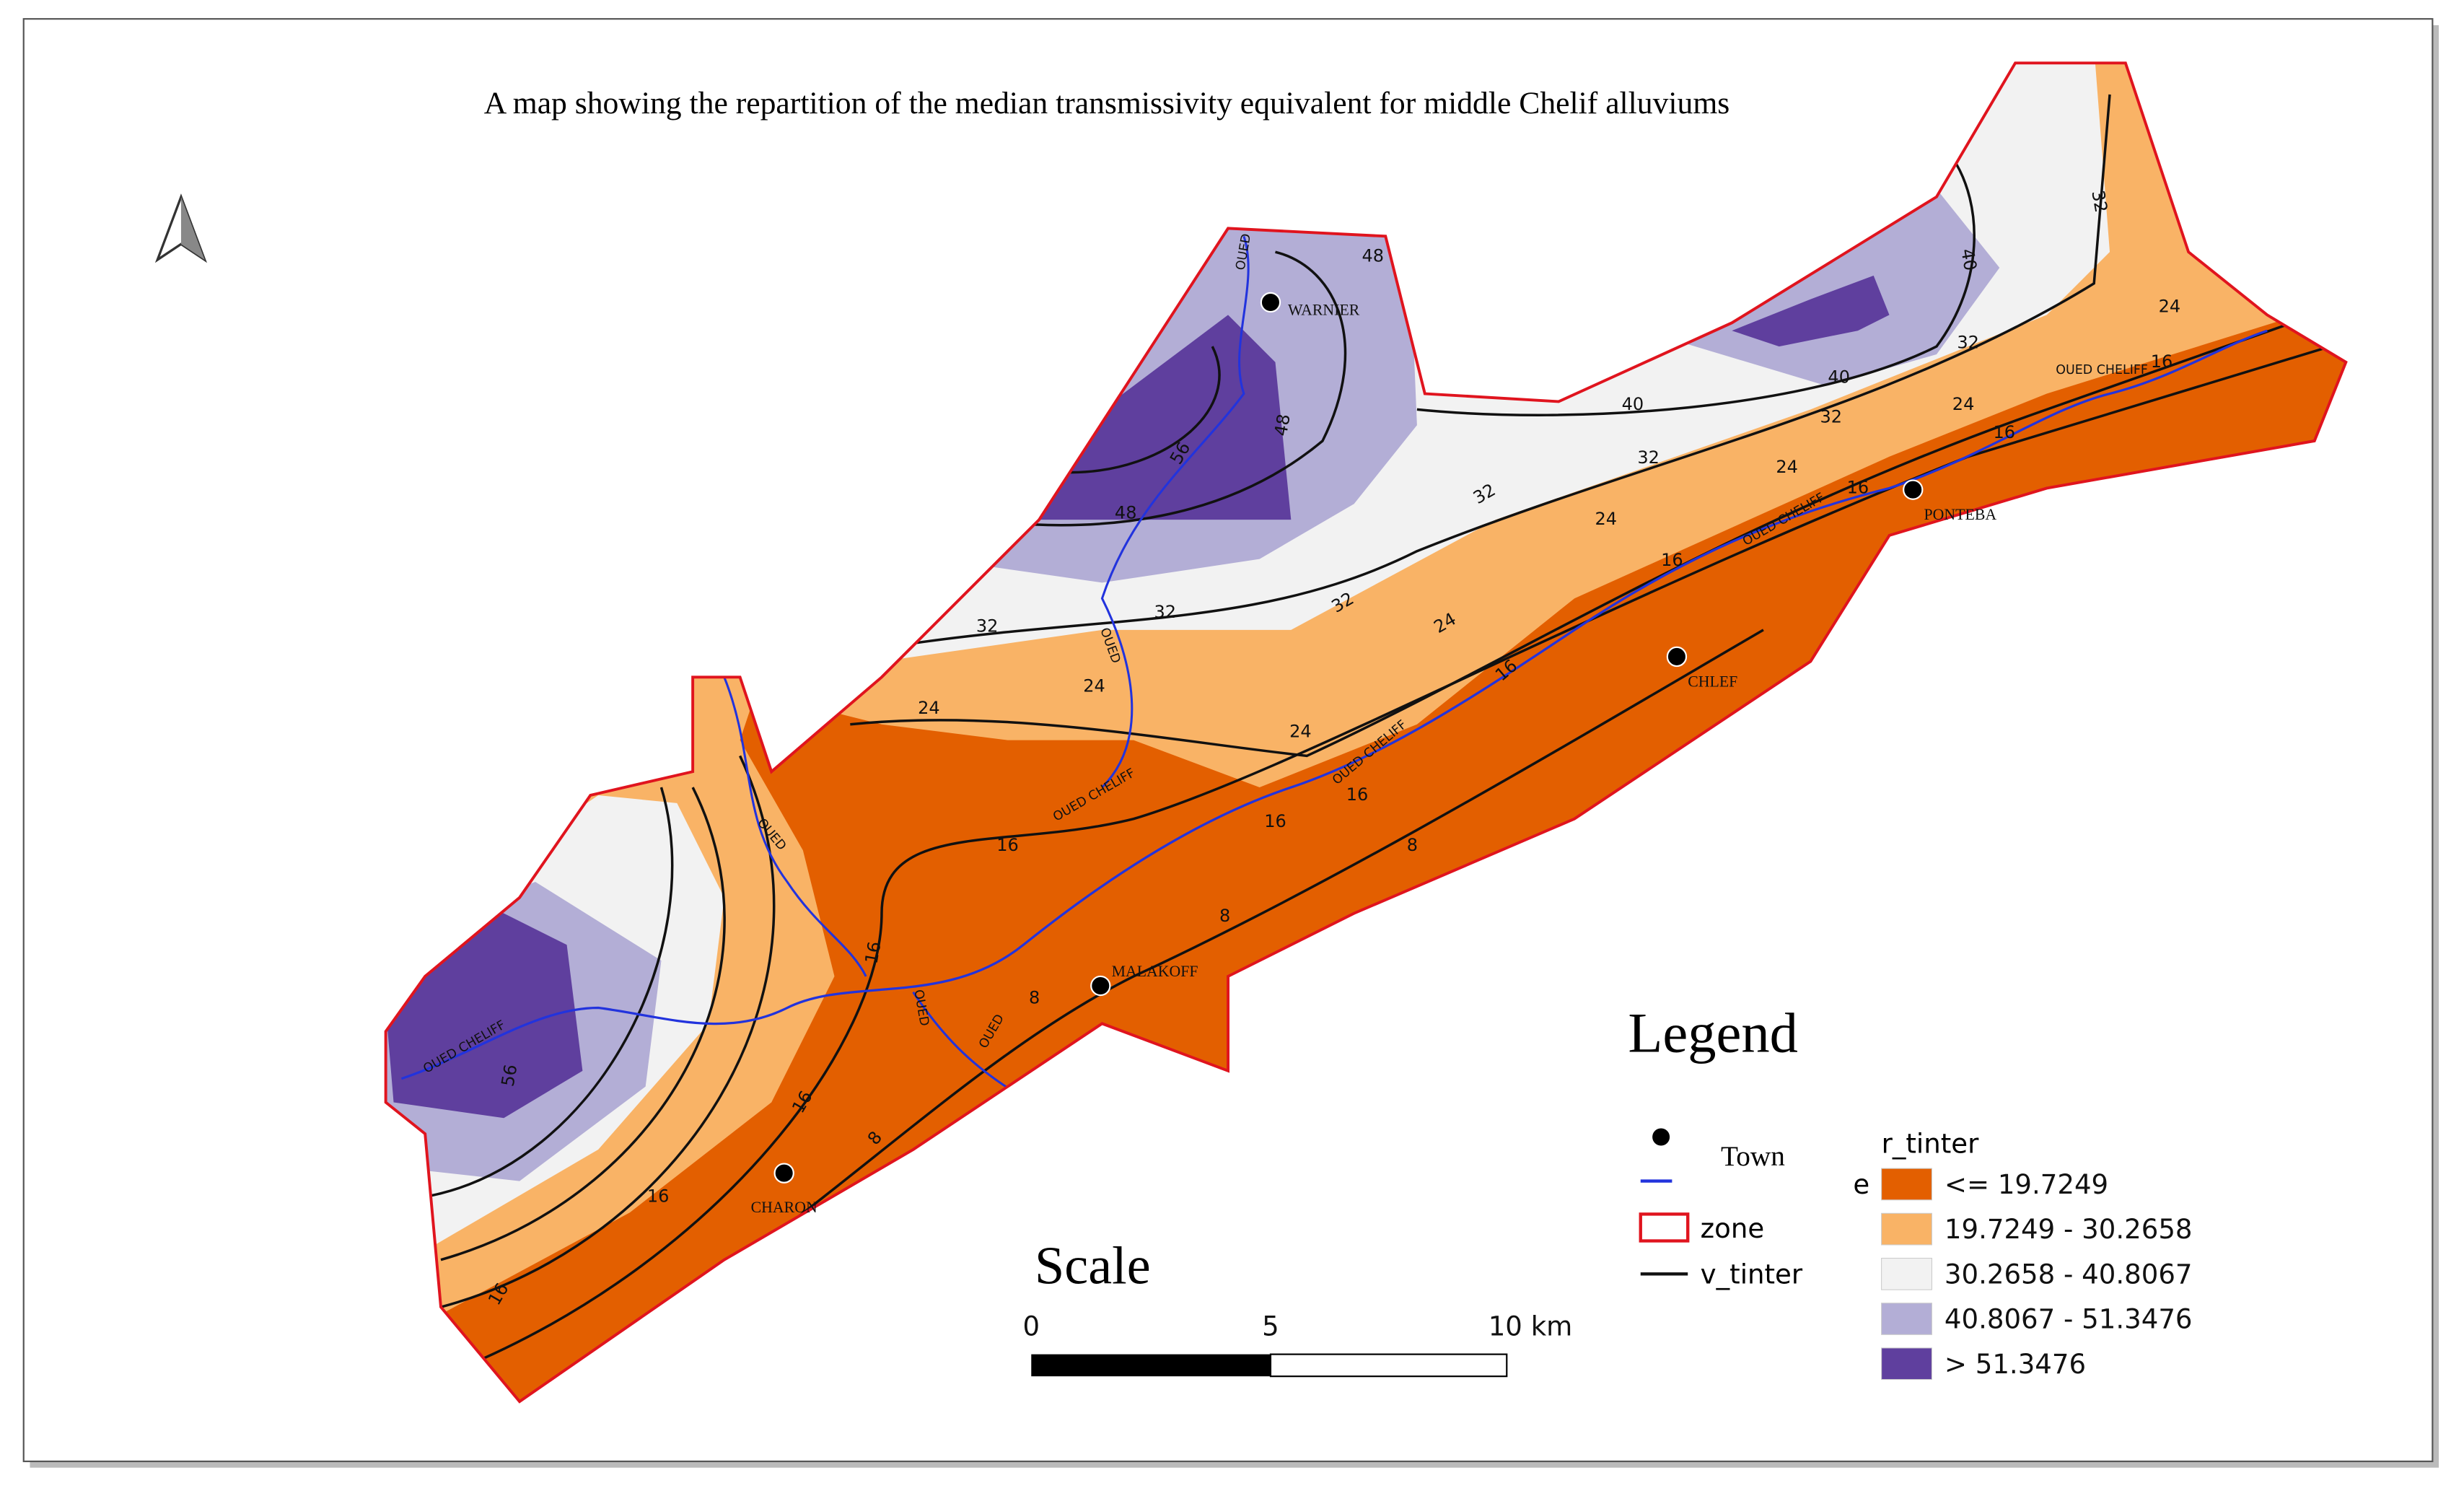  I want to click on legend-class-label: <= 19.7249, so click(2026, 1184).